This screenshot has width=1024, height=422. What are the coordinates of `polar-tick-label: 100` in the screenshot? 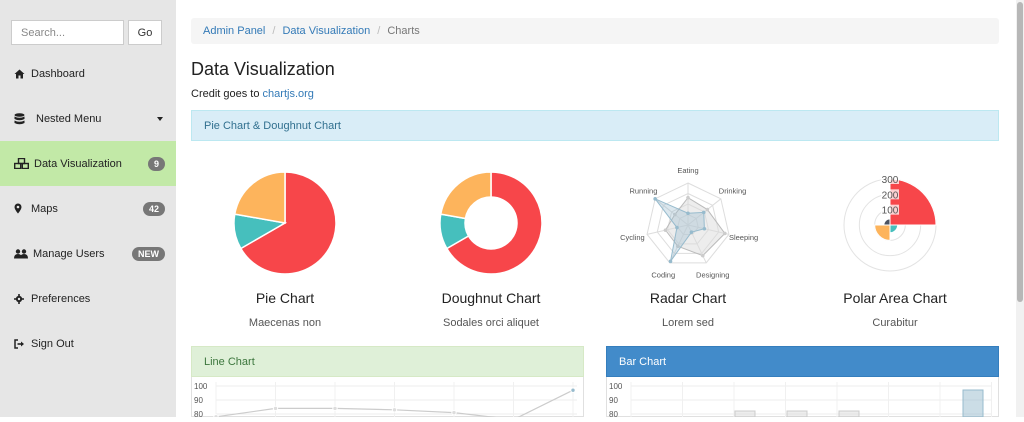 It's located at (890, 211).